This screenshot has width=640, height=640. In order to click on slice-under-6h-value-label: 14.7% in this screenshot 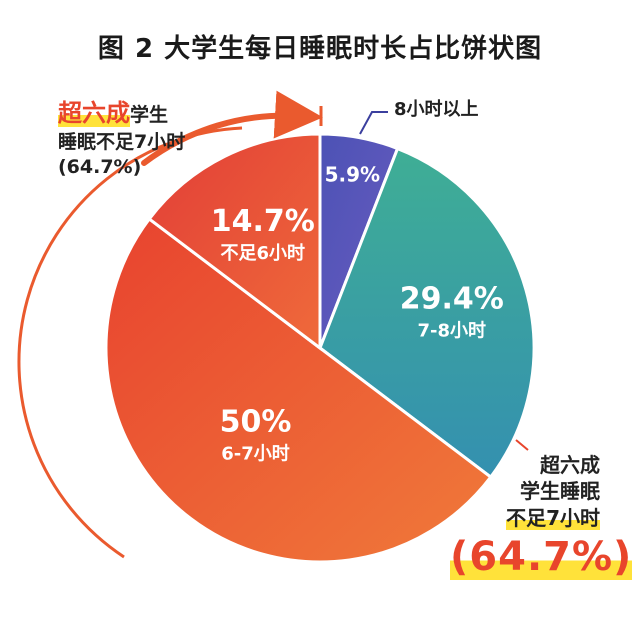, I will do `click(263, 221)`.